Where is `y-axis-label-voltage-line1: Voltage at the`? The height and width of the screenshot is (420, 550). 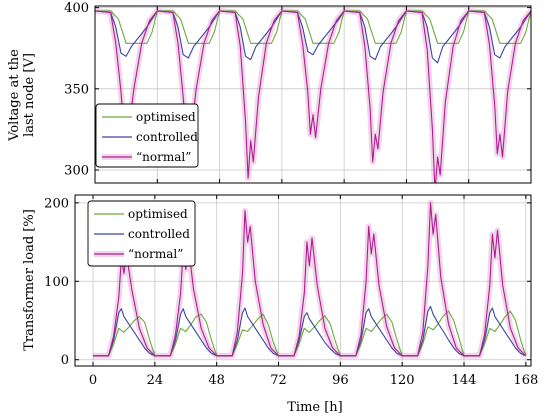 y-axis-label-voltage-line1: Voltage at the is located at coordinates (14, 95).